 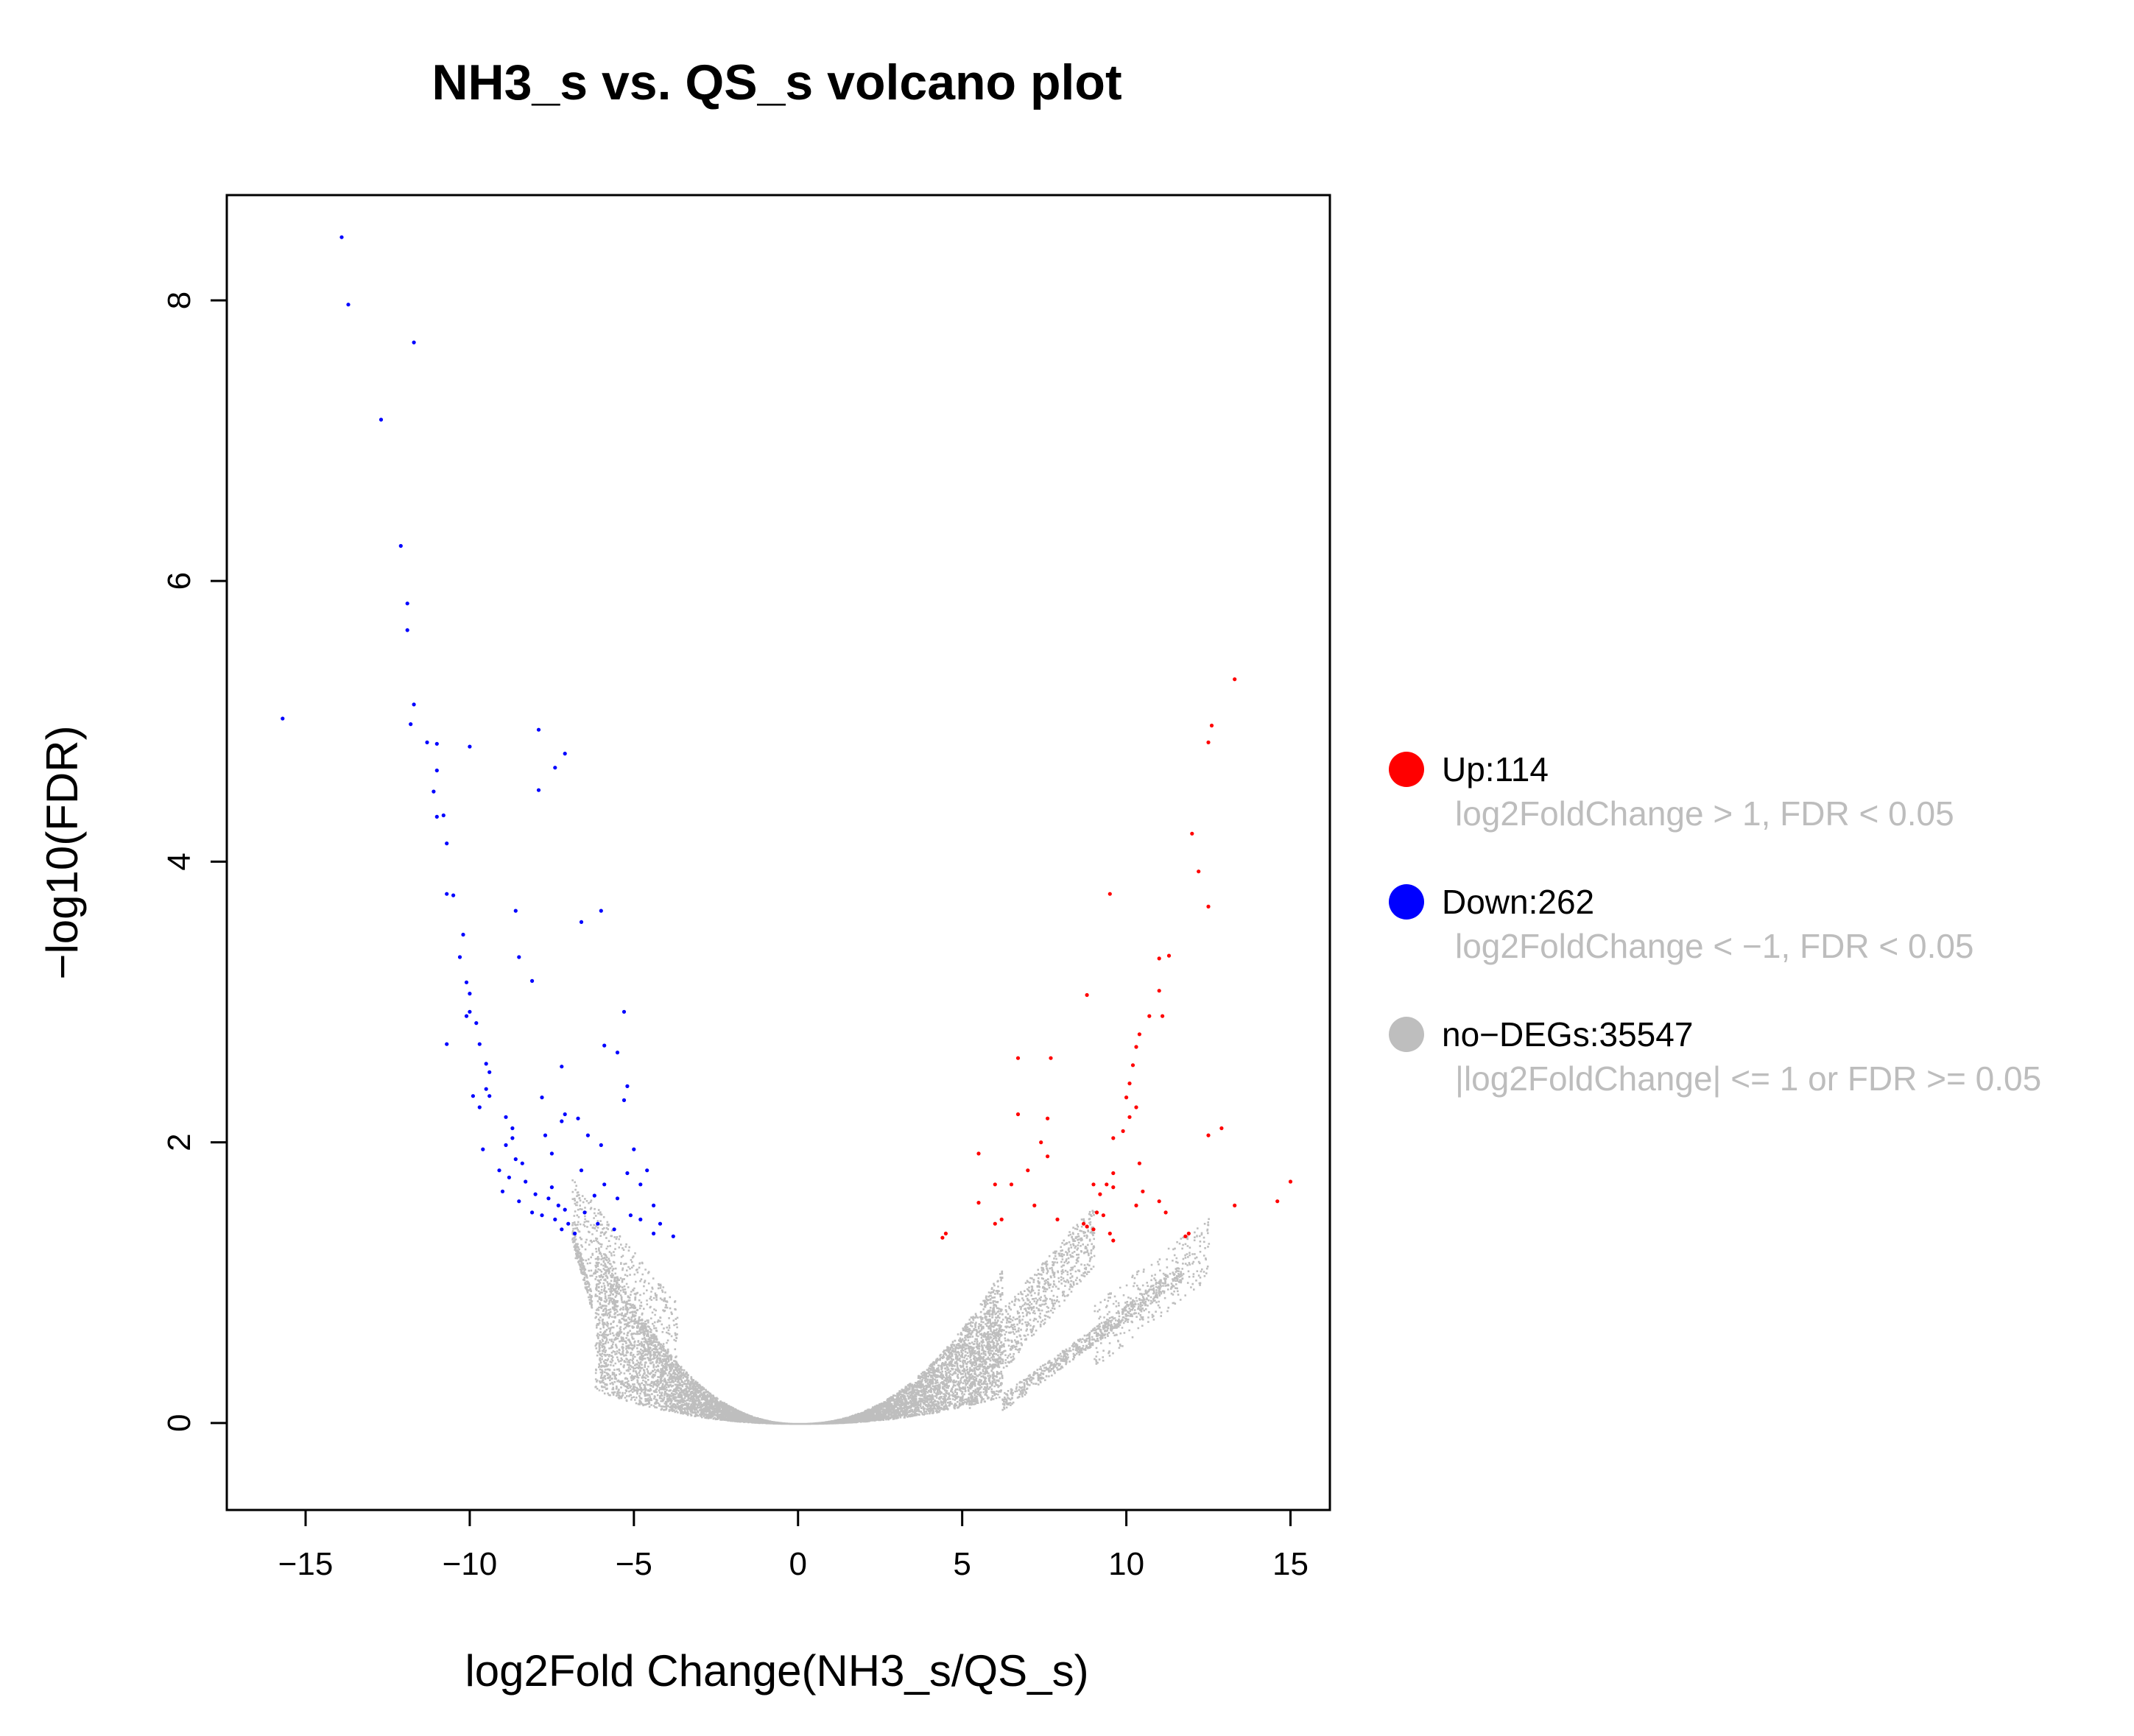 I want to click on x-tick-label: 5, so click(x=962, y=1564).